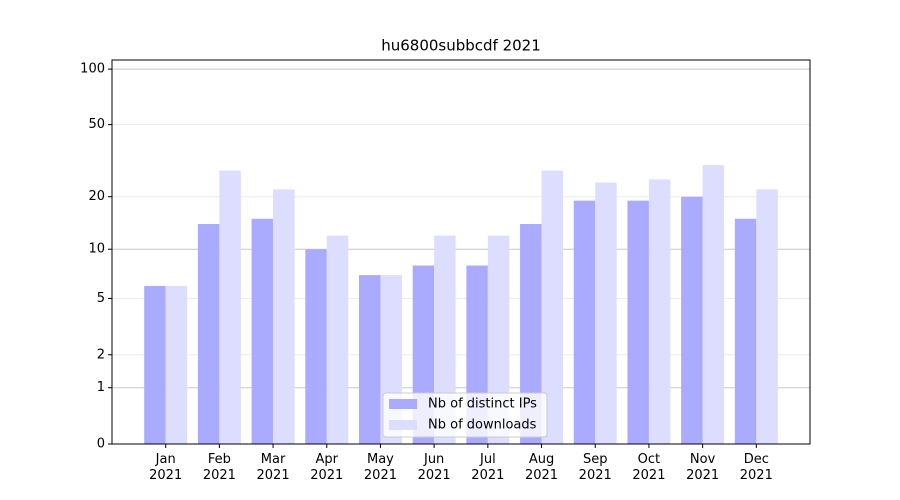 Image resolution: width=900 pixels, height=500 pixels. I want to click on x-tick-label: Feb 2021, so click(219, 467).